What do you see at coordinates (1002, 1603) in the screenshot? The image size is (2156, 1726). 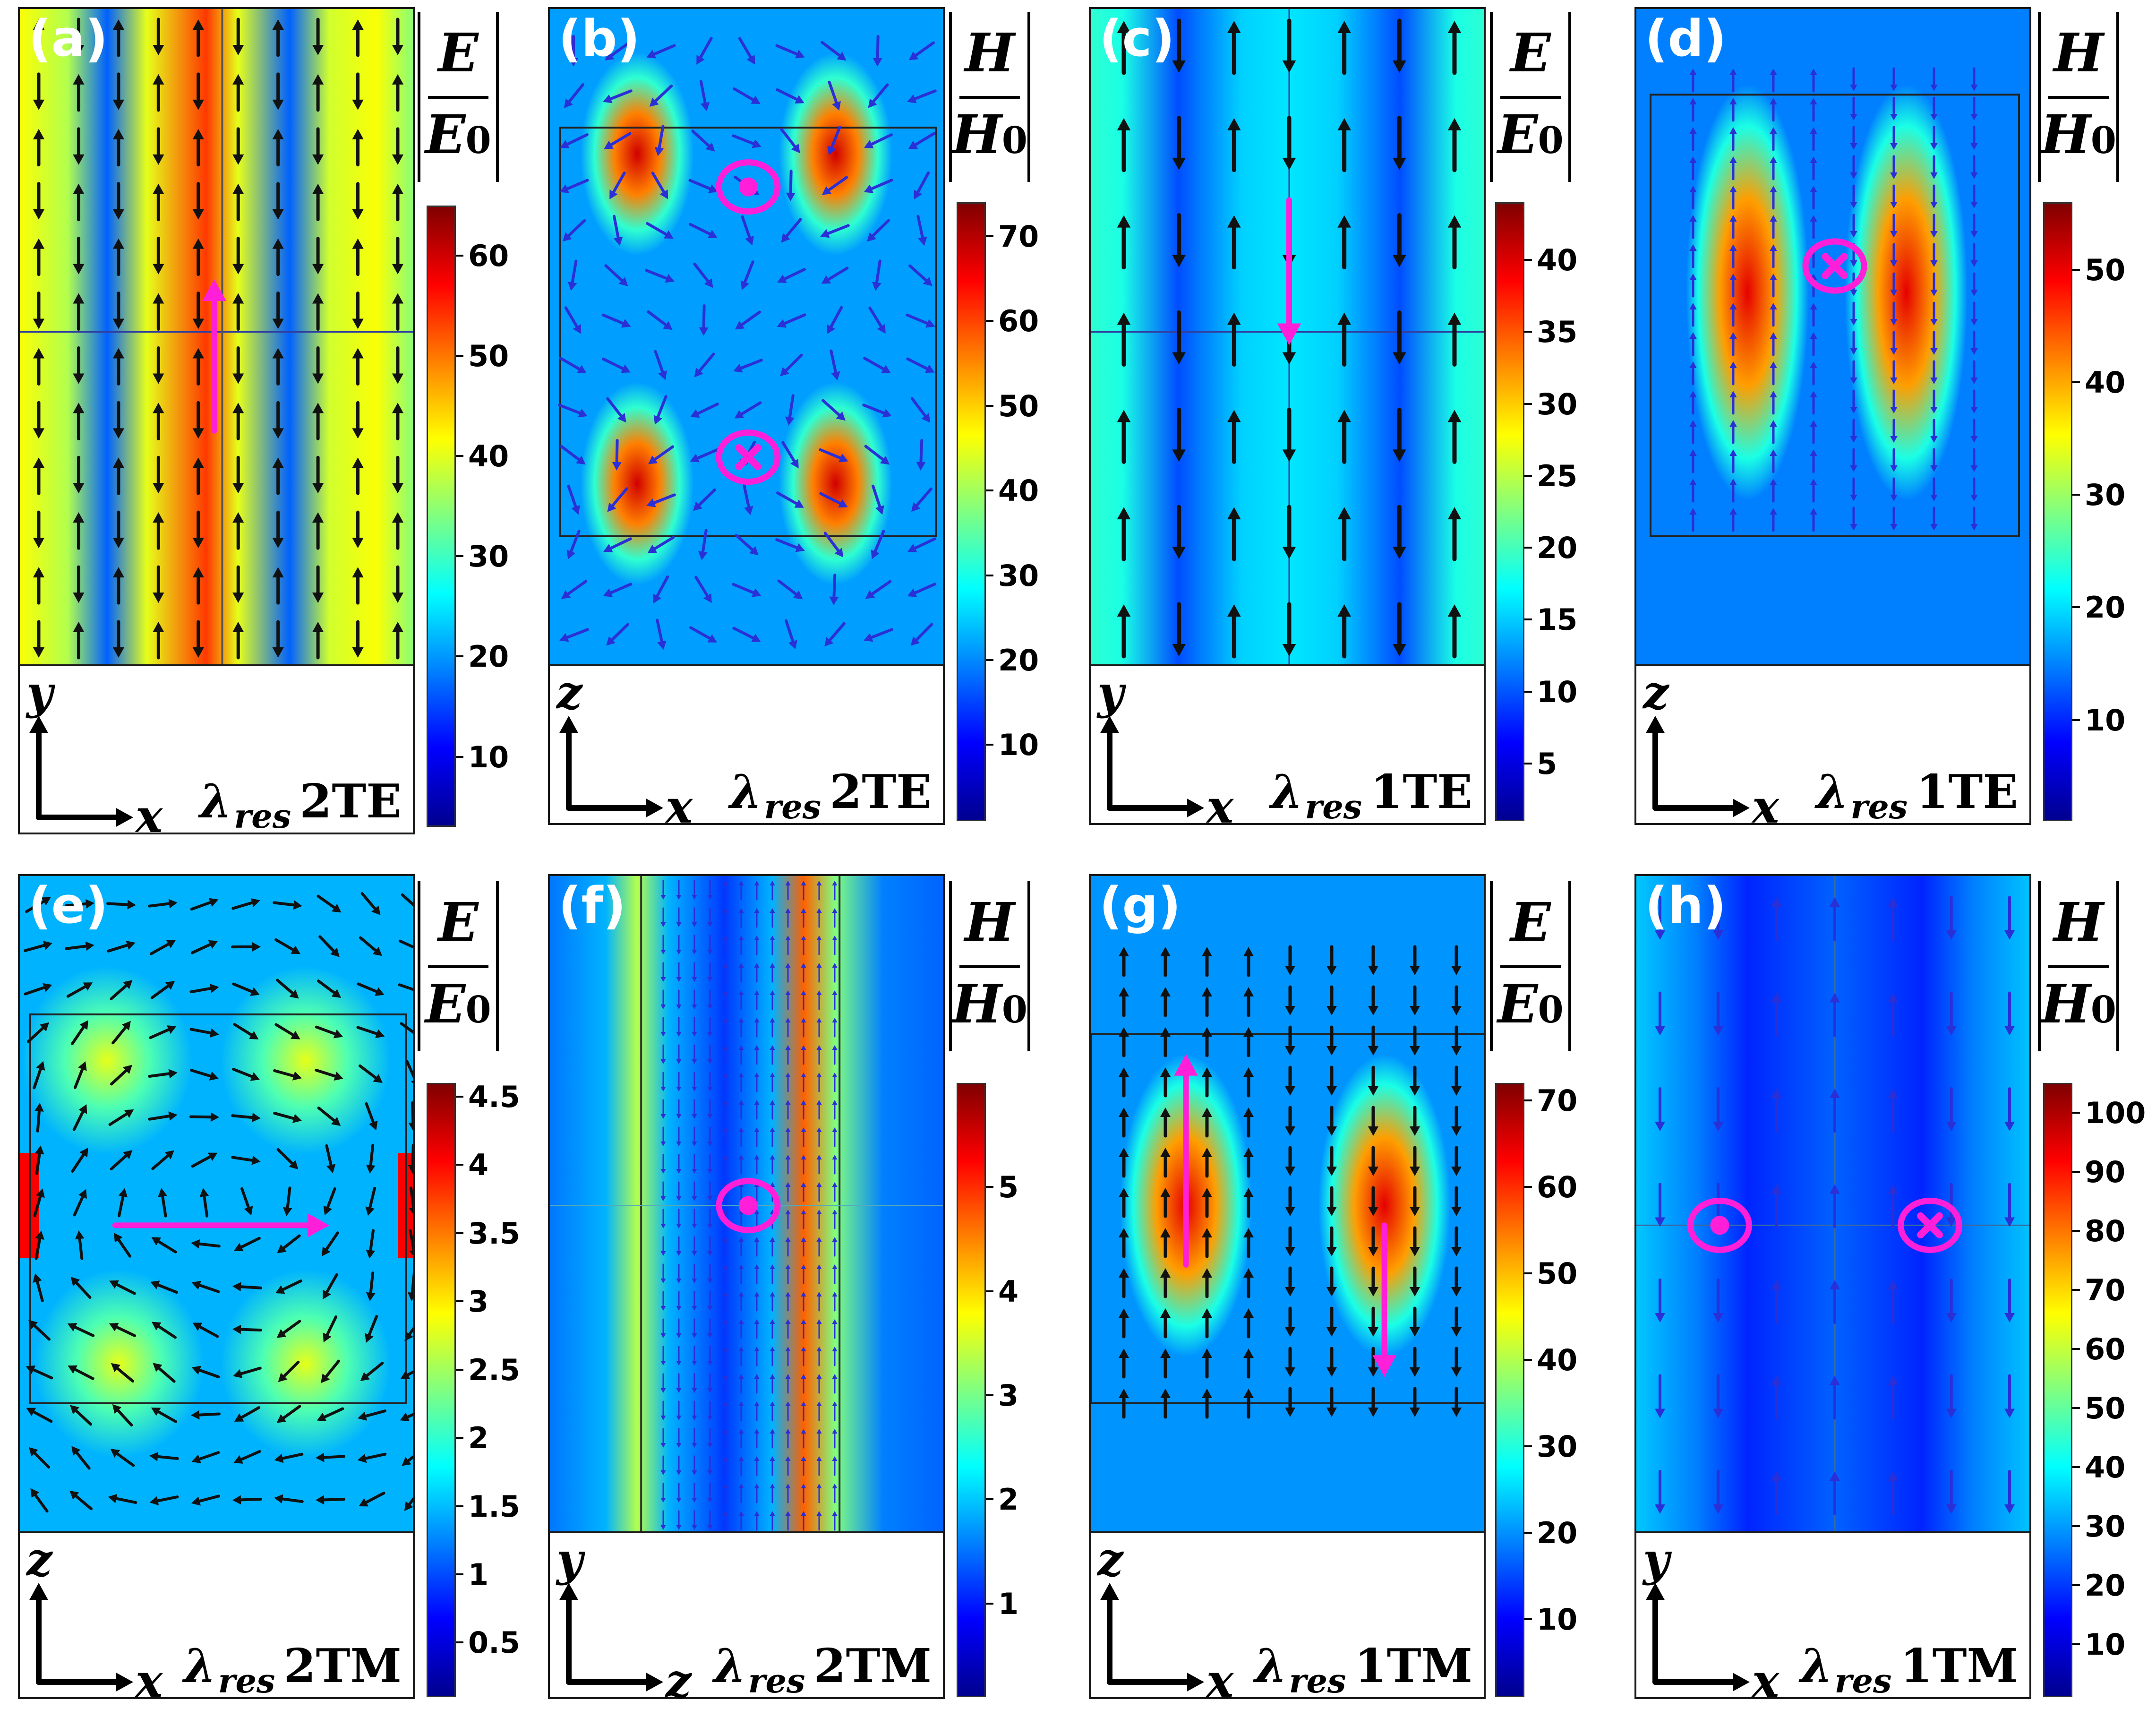 I see `colorbar-tick-label: 1` at bounding box center [1002, 1603].